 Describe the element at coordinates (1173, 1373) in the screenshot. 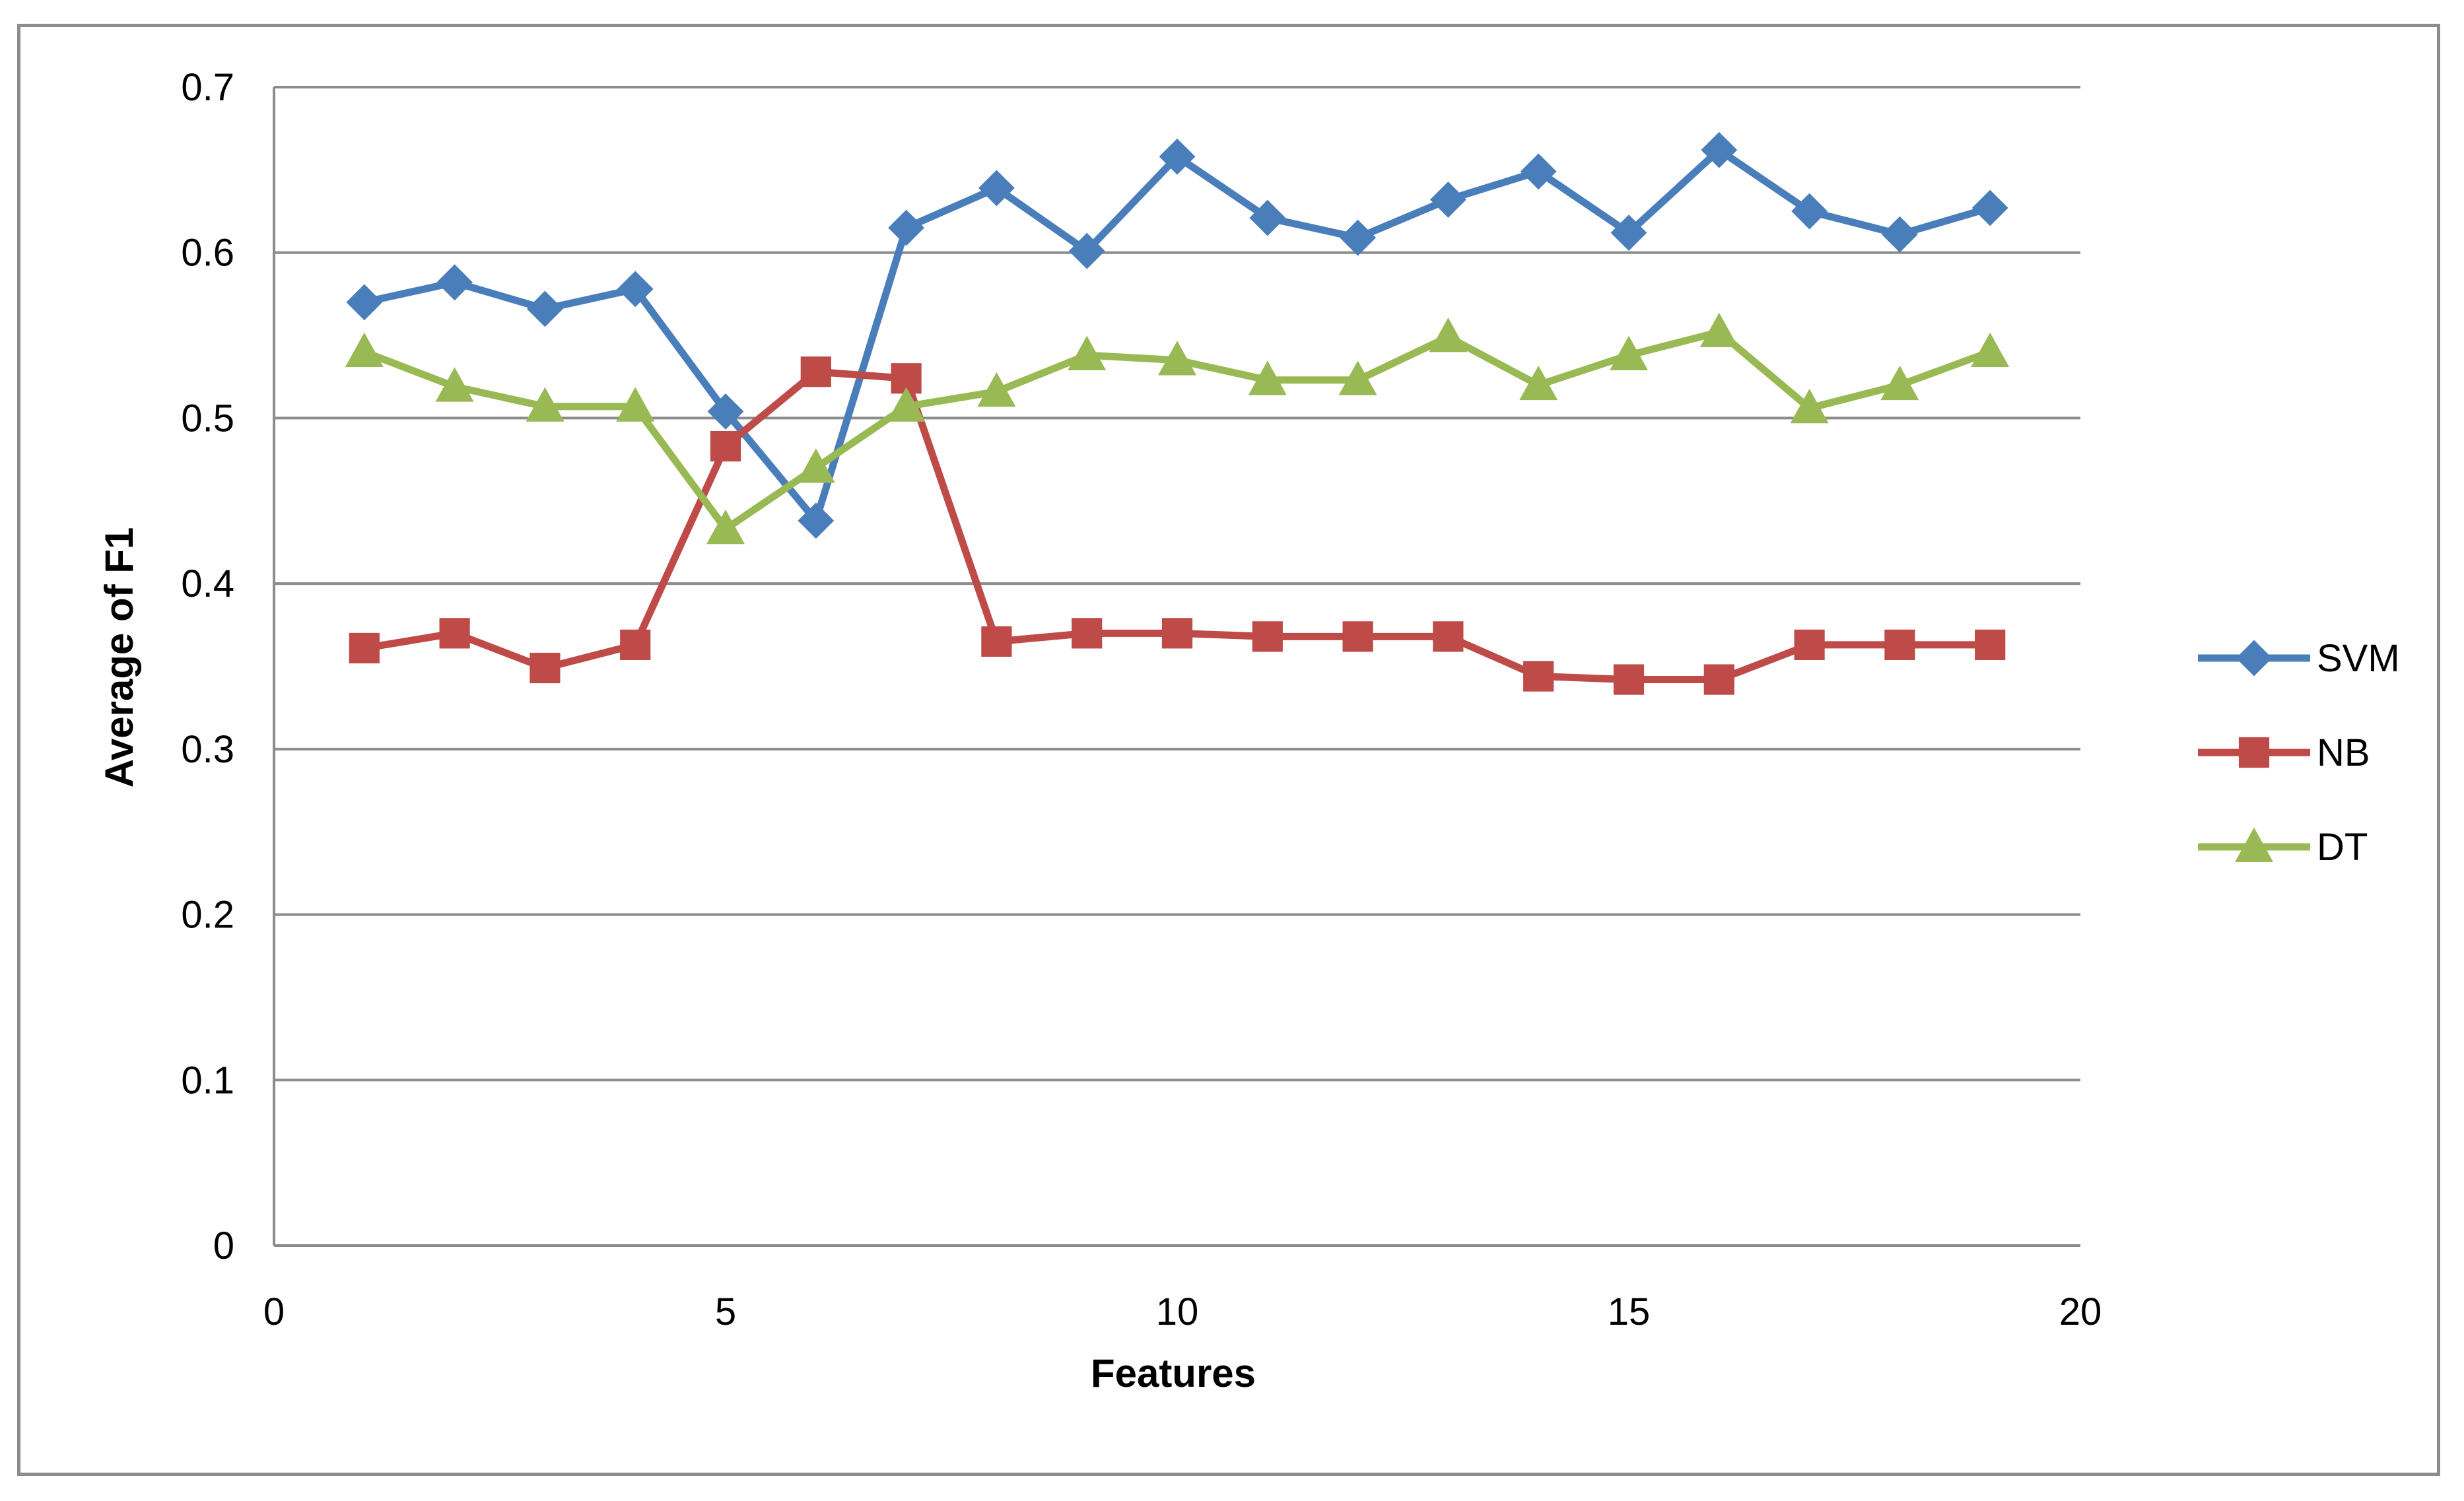

I see `x-axis-title: Features` at that location.